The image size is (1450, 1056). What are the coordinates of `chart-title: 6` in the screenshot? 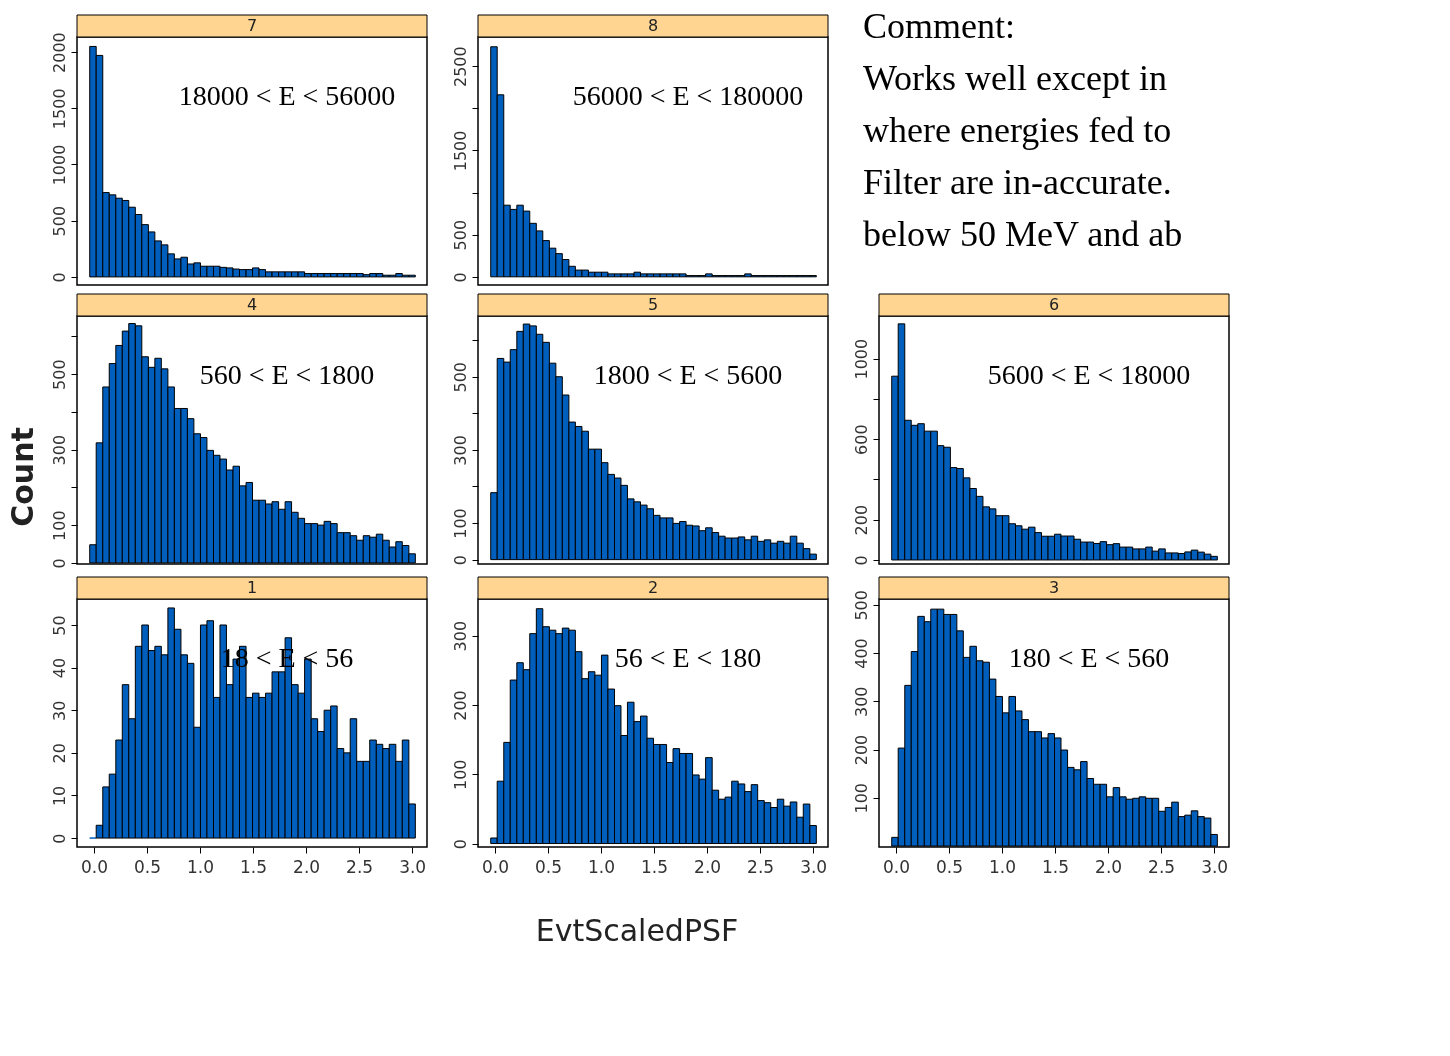 It's located at (1054, 304).